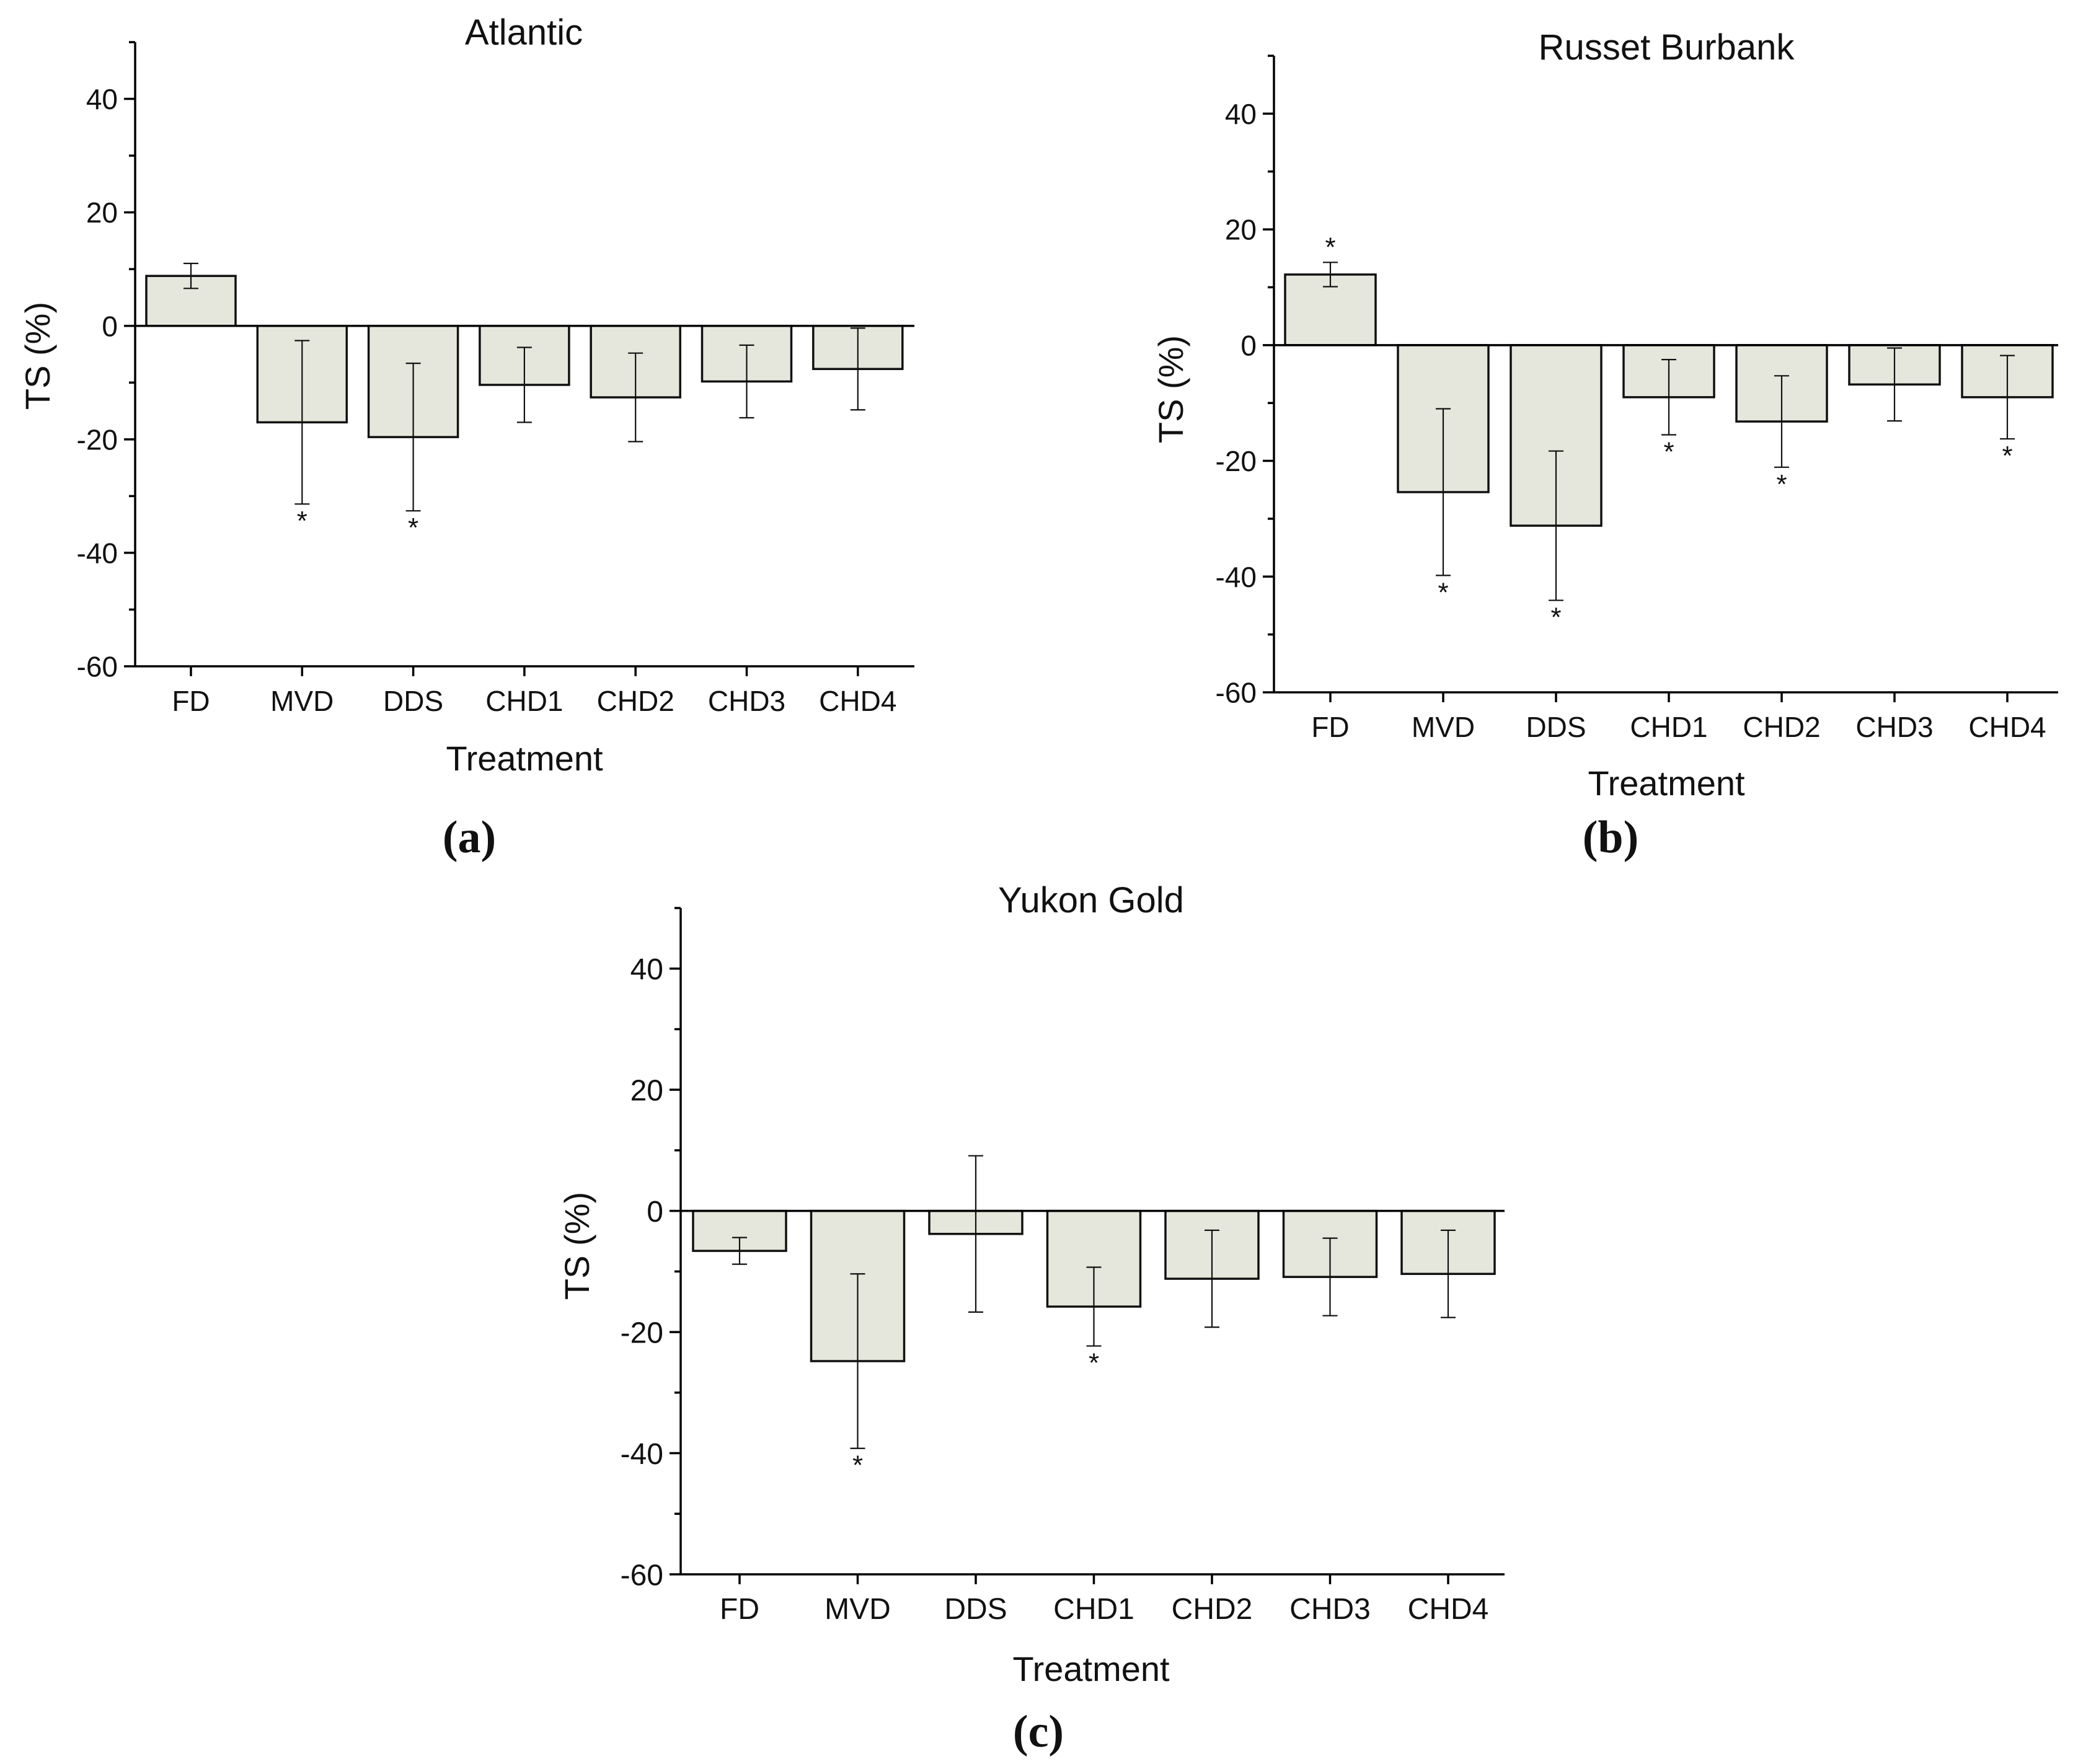 This screenshot has width=2078, height=1764. Describe the element at coordinates (524, 32) in the screenshot. I see `chart-title: Atlantic` at that location.